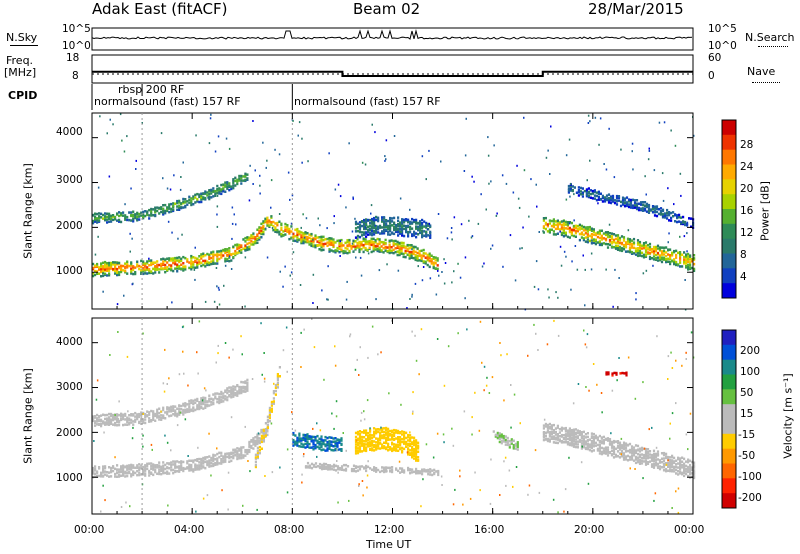 This screenshot has width=800, height=554. What do you see at coordinates (747, 189) in the screenshot?
I see `power-cbar-tick-20: 20` at bounding box center [747, 189].